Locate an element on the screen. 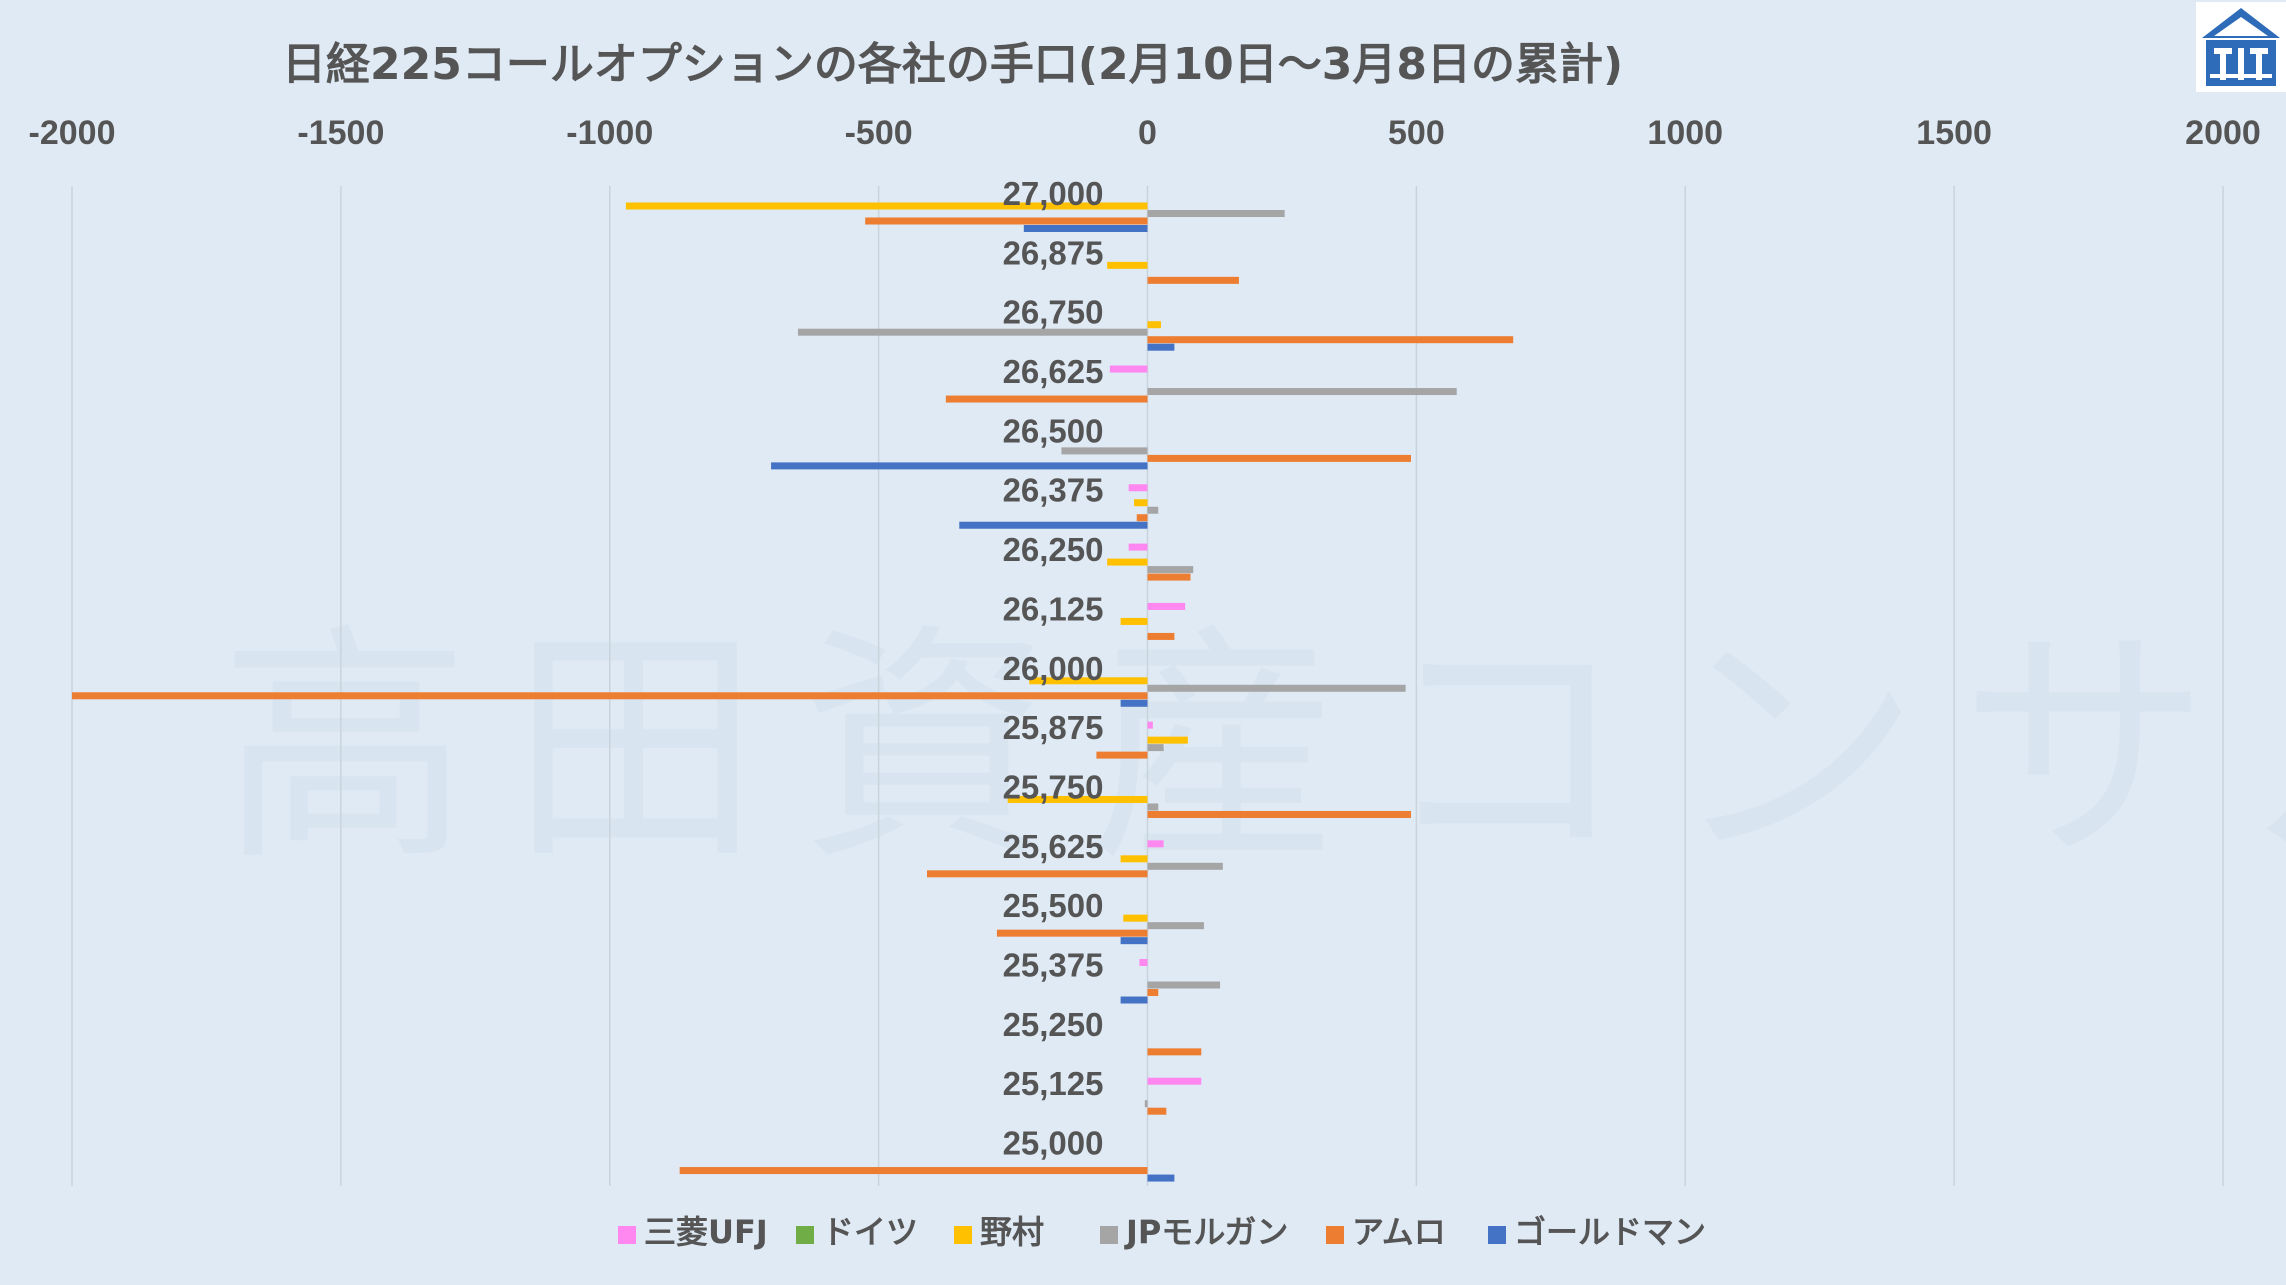 The image size is (2286, 1285). x-tick-labels: -2000 -1500 -1000 -500 0 500 1000 1500 2000 is located at coordinates (1145, 133).